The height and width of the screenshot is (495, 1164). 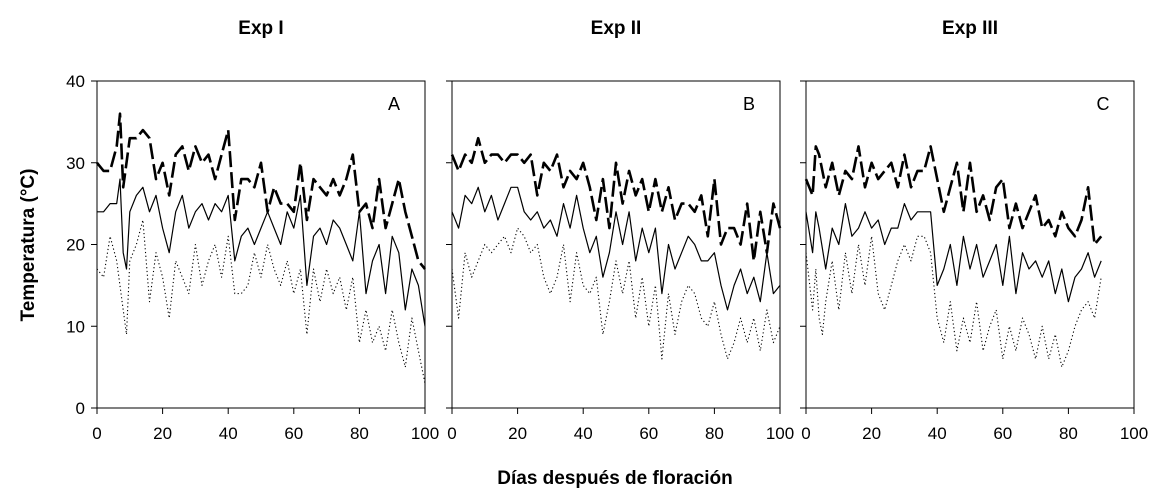 I want to click on panel-title: Exp II, so click(x=616, y=28).